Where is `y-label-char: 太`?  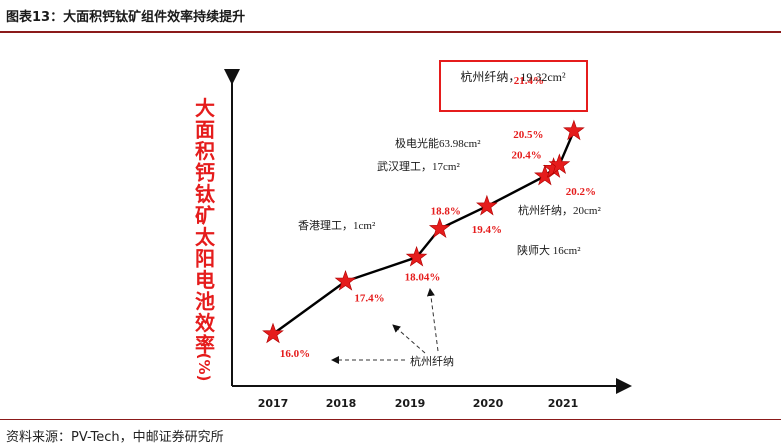 y-label-char: 太 is located at coordinates (205, 237).